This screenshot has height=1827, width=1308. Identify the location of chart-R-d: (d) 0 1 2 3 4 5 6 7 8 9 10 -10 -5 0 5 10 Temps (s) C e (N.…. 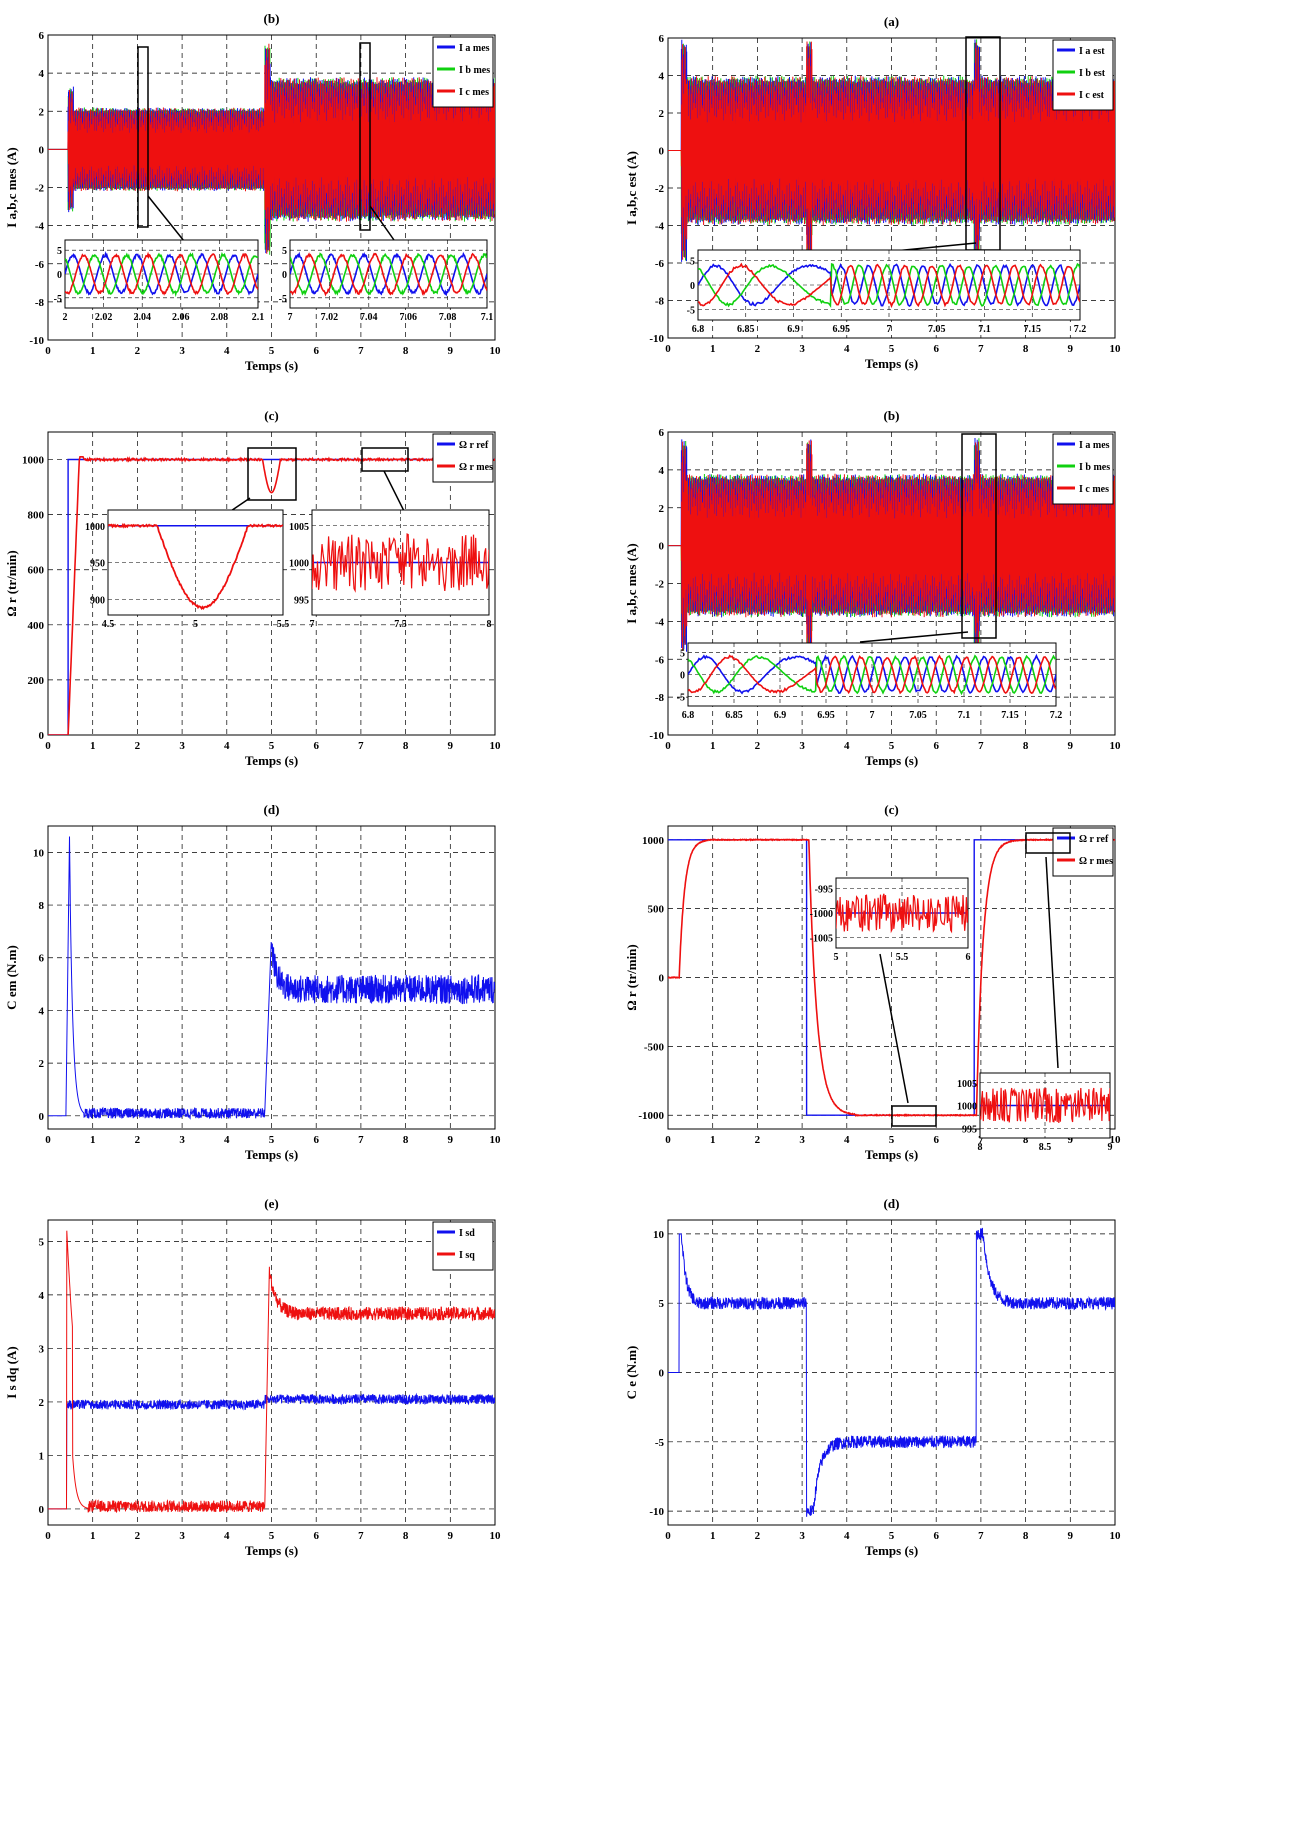
(872, 1377).